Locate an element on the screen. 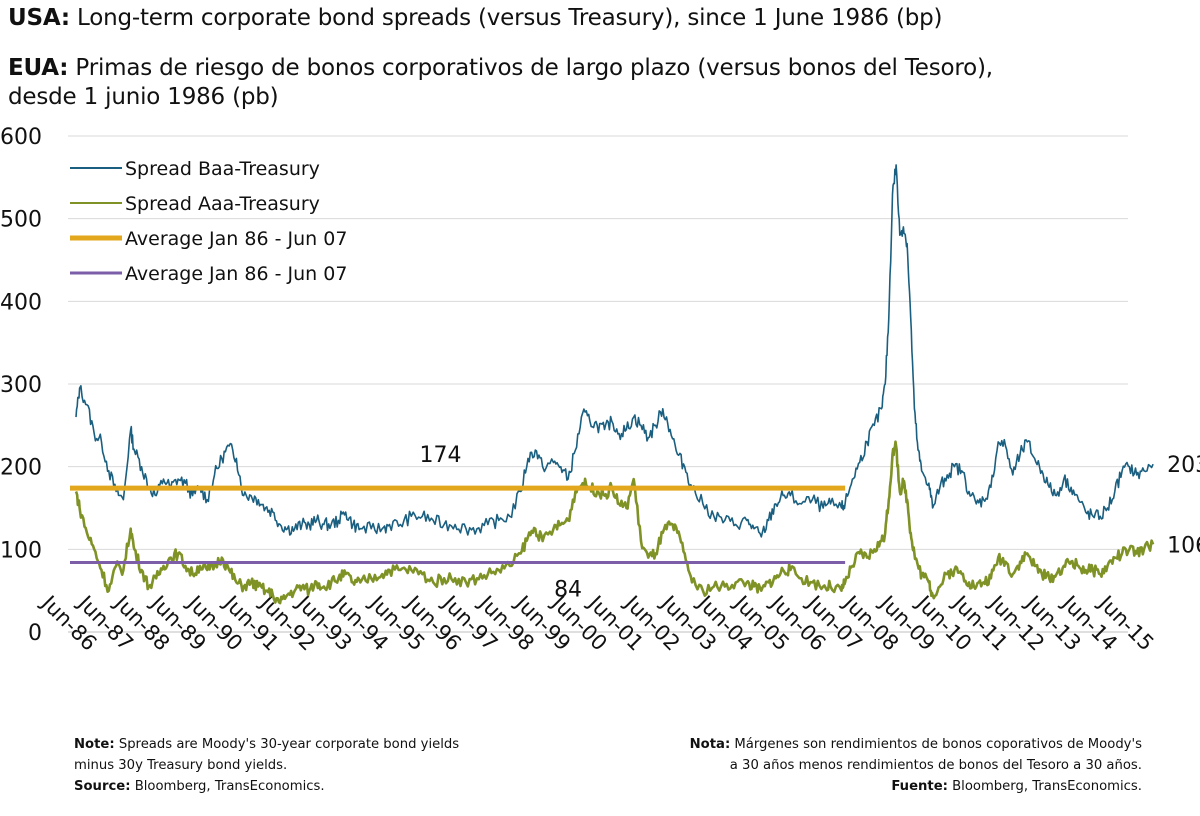 The width and height of the screenshot is (1200, 816). fuente-text: Bloomberg, TransEconomics. is located at coordinates (1044, 786).